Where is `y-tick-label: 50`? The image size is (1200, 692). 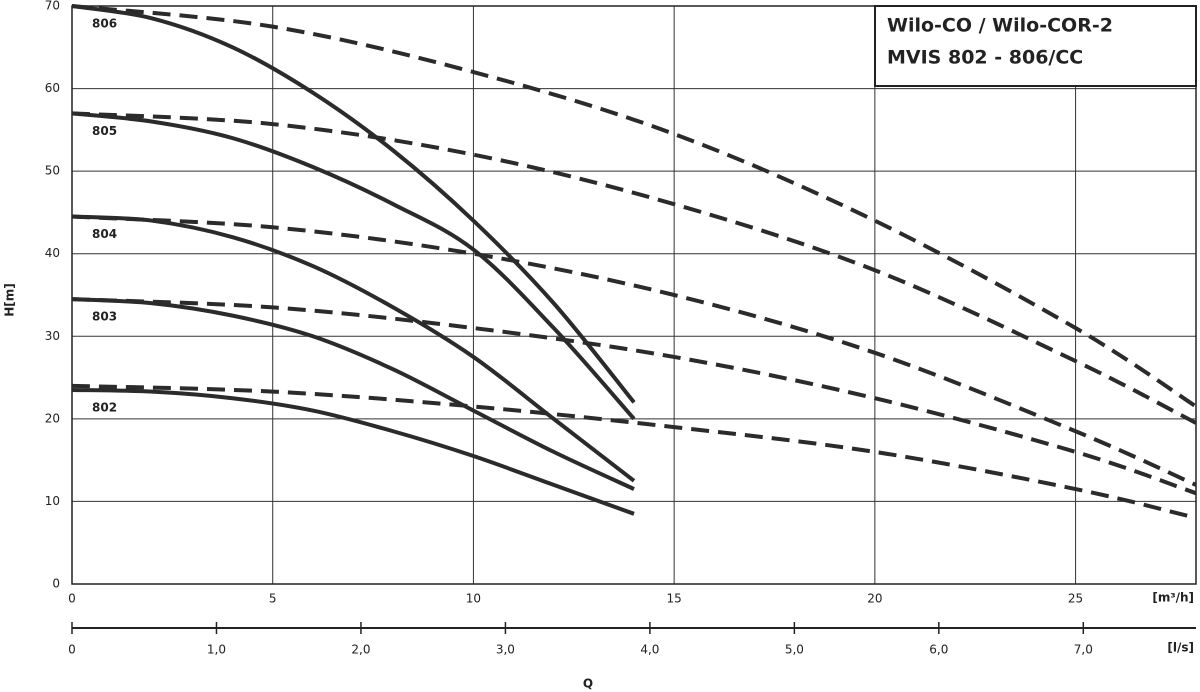 y-tick-label: 50 is located at coordinates (52, 171).